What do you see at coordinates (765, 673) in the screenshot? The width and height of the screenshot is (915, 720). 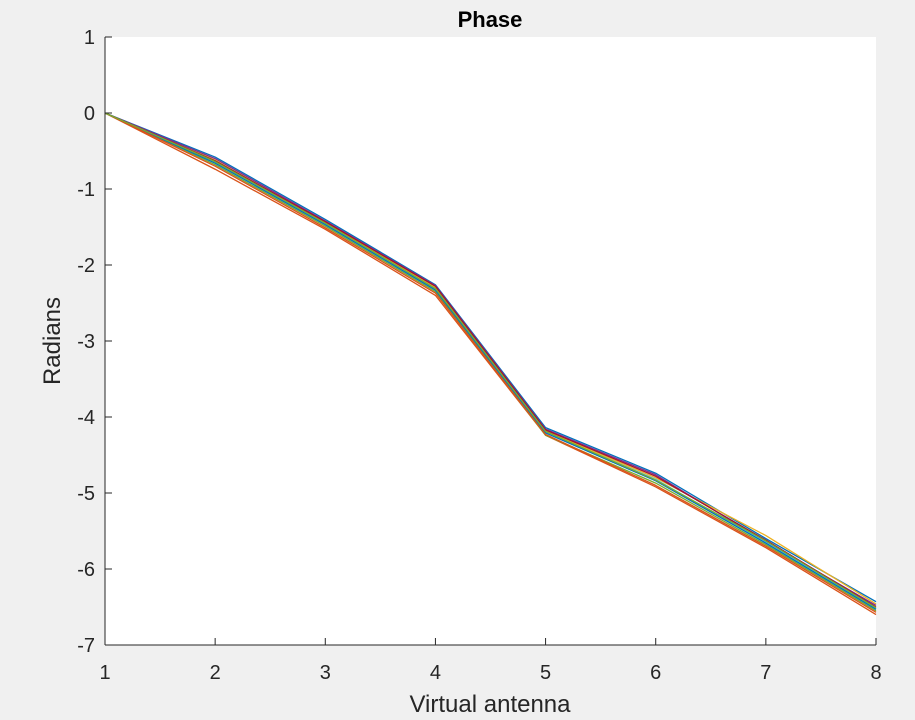 I see `x-tick-label: 7` at bounding box center [765, 673].